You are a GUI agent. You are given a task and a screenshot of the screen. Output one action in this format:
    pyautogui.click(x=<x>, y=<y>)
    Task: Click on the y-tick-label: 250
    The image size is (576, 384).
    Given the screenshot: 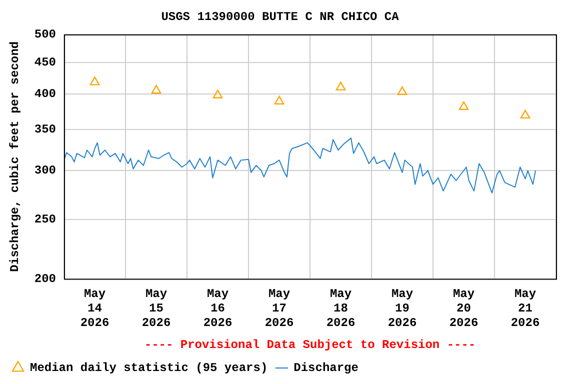 What is the action you would take?
    pyautogui.click(x=45, y=219)
    